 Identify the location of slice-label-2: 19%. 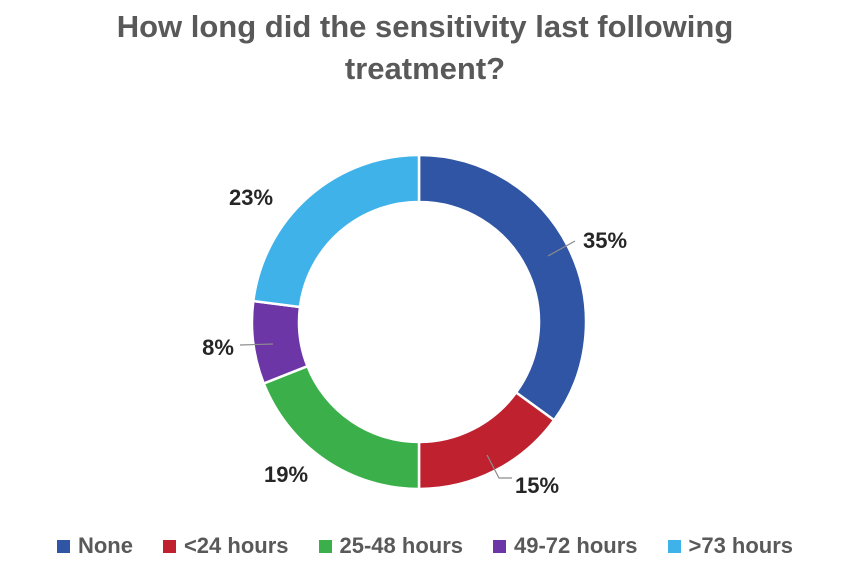
(286, 474).